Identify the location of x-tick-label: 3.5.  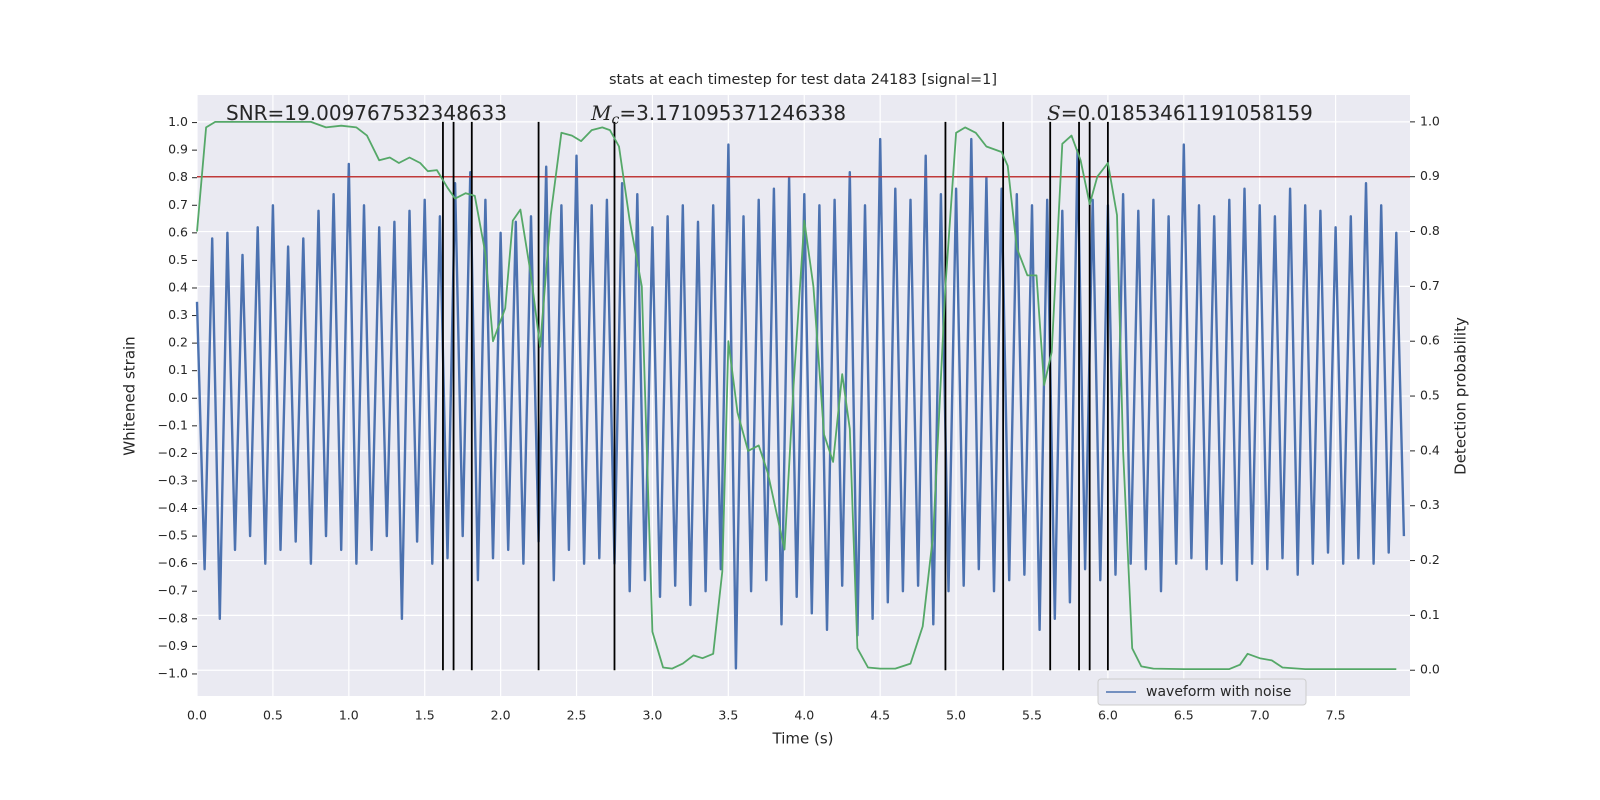
(728, 715).